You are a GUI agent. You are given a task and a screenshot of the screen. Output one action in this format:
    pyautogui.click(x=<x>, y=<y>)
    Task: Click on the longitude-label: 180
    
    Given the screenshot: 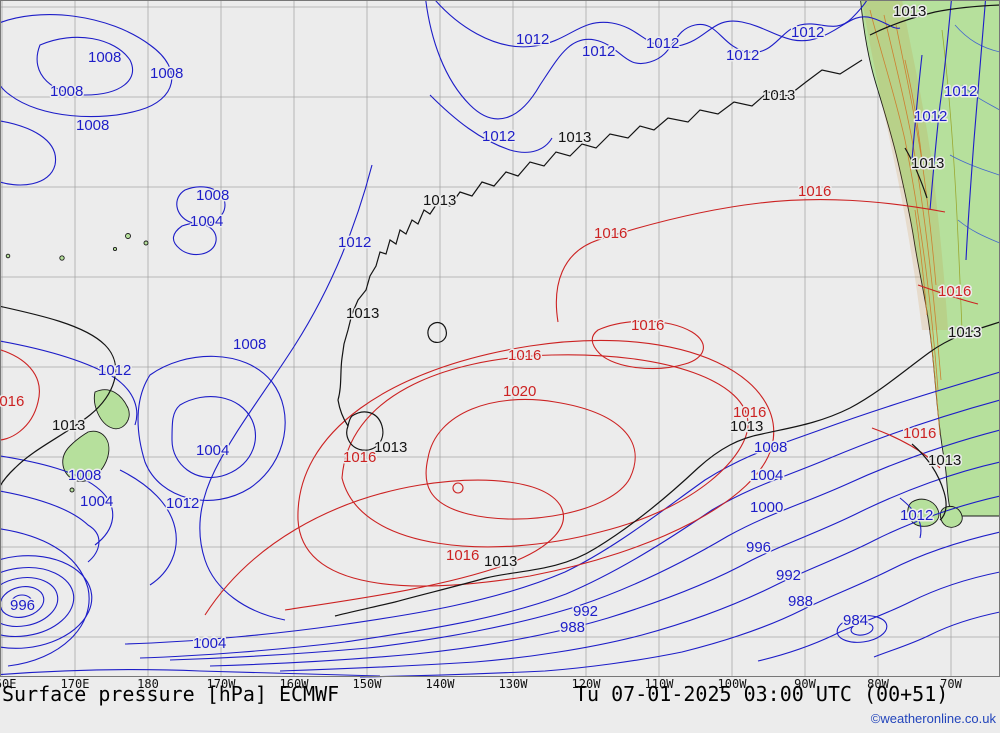 What is the action you would take?
    pyautogui.click(x=148, y=684)
    